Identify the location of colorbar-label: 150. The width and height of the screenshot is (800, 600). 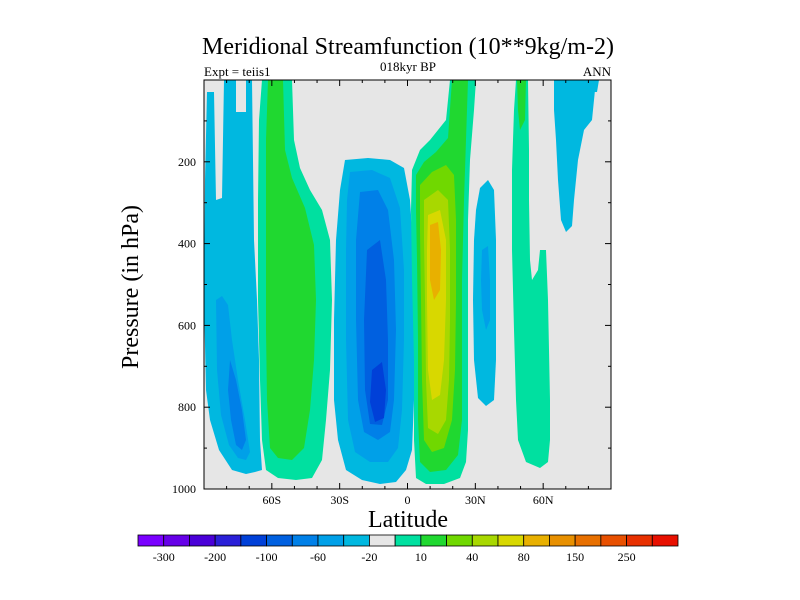
(575, 557).